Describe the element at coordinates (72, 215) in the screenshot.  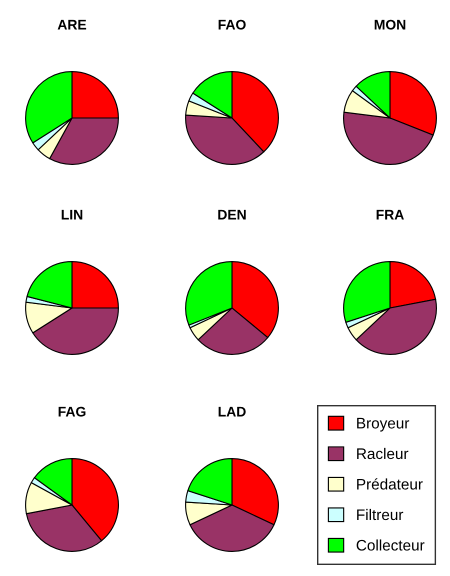
I see `chart-title: LIN` at that location.